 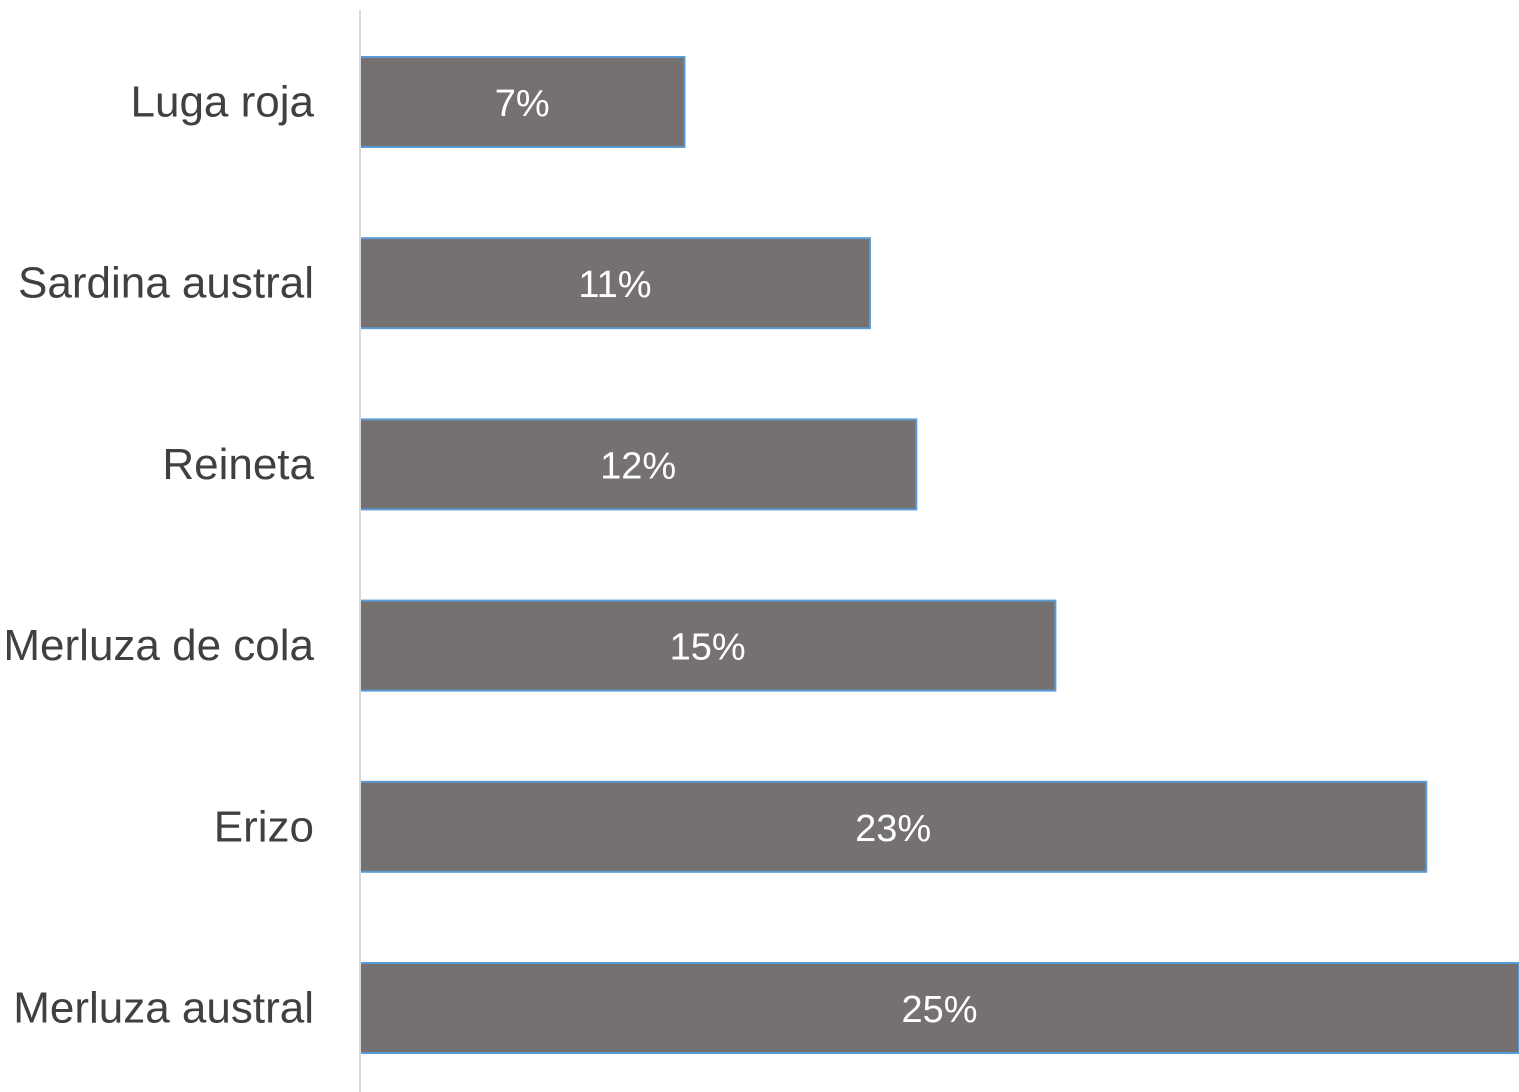 What do you see at coordinates (158, 645) in the screenshot?
I see `category-label: Merluza de cola` at bounding box center [158, 645].